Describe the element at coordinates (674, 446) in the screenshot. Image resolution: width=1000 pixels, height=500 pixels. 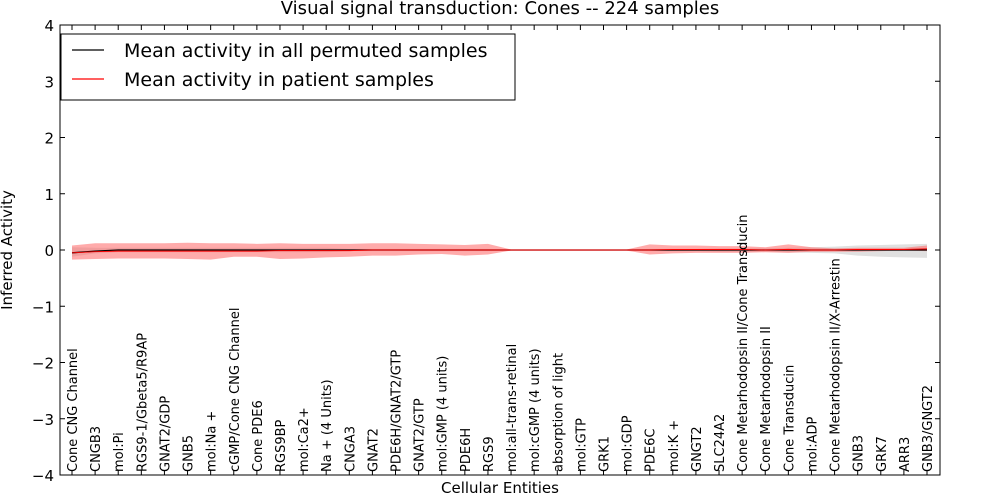
I see `x-tick-label: mol:K +` at that location.